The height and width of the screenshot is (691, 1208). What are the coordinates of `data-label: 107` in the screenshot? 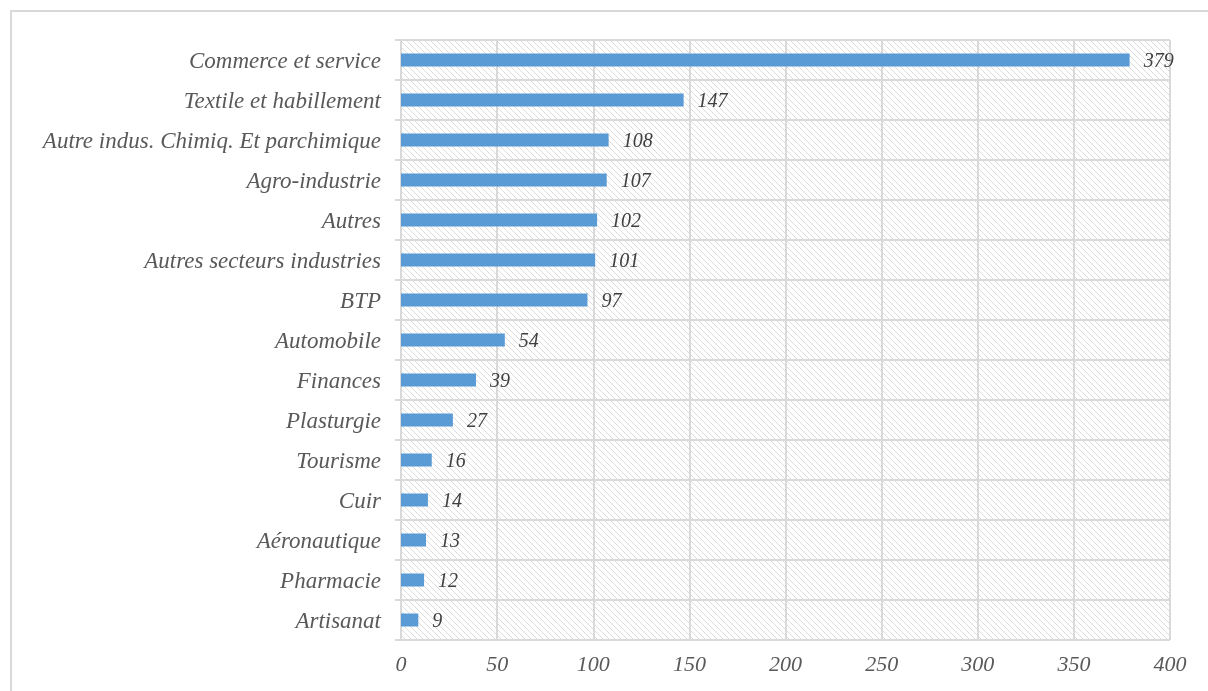 It's located at (636, 180).